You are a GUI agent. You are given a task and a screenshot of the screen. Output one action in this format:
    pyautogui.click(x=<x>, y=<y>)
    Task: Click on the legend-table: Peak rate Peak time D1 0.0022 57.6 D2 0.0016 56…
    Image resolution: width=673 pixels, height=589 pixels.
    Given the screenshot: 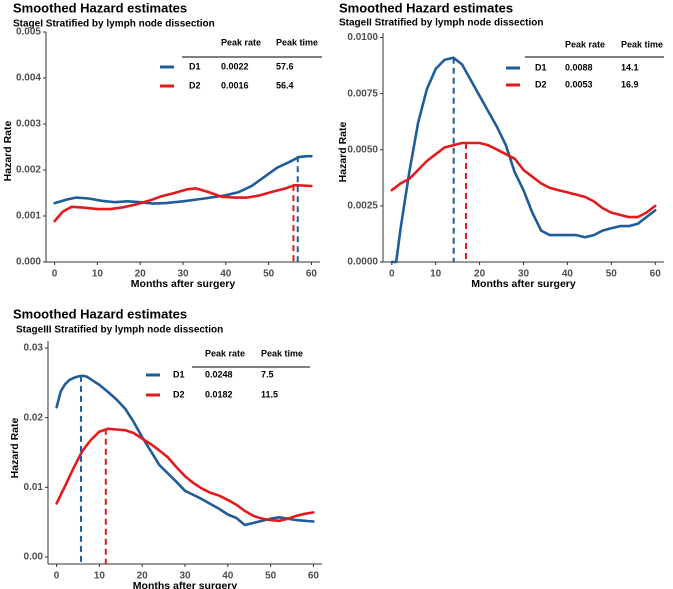 What is the action you would take?
    pyautogui.click(x=241, y=63)
    